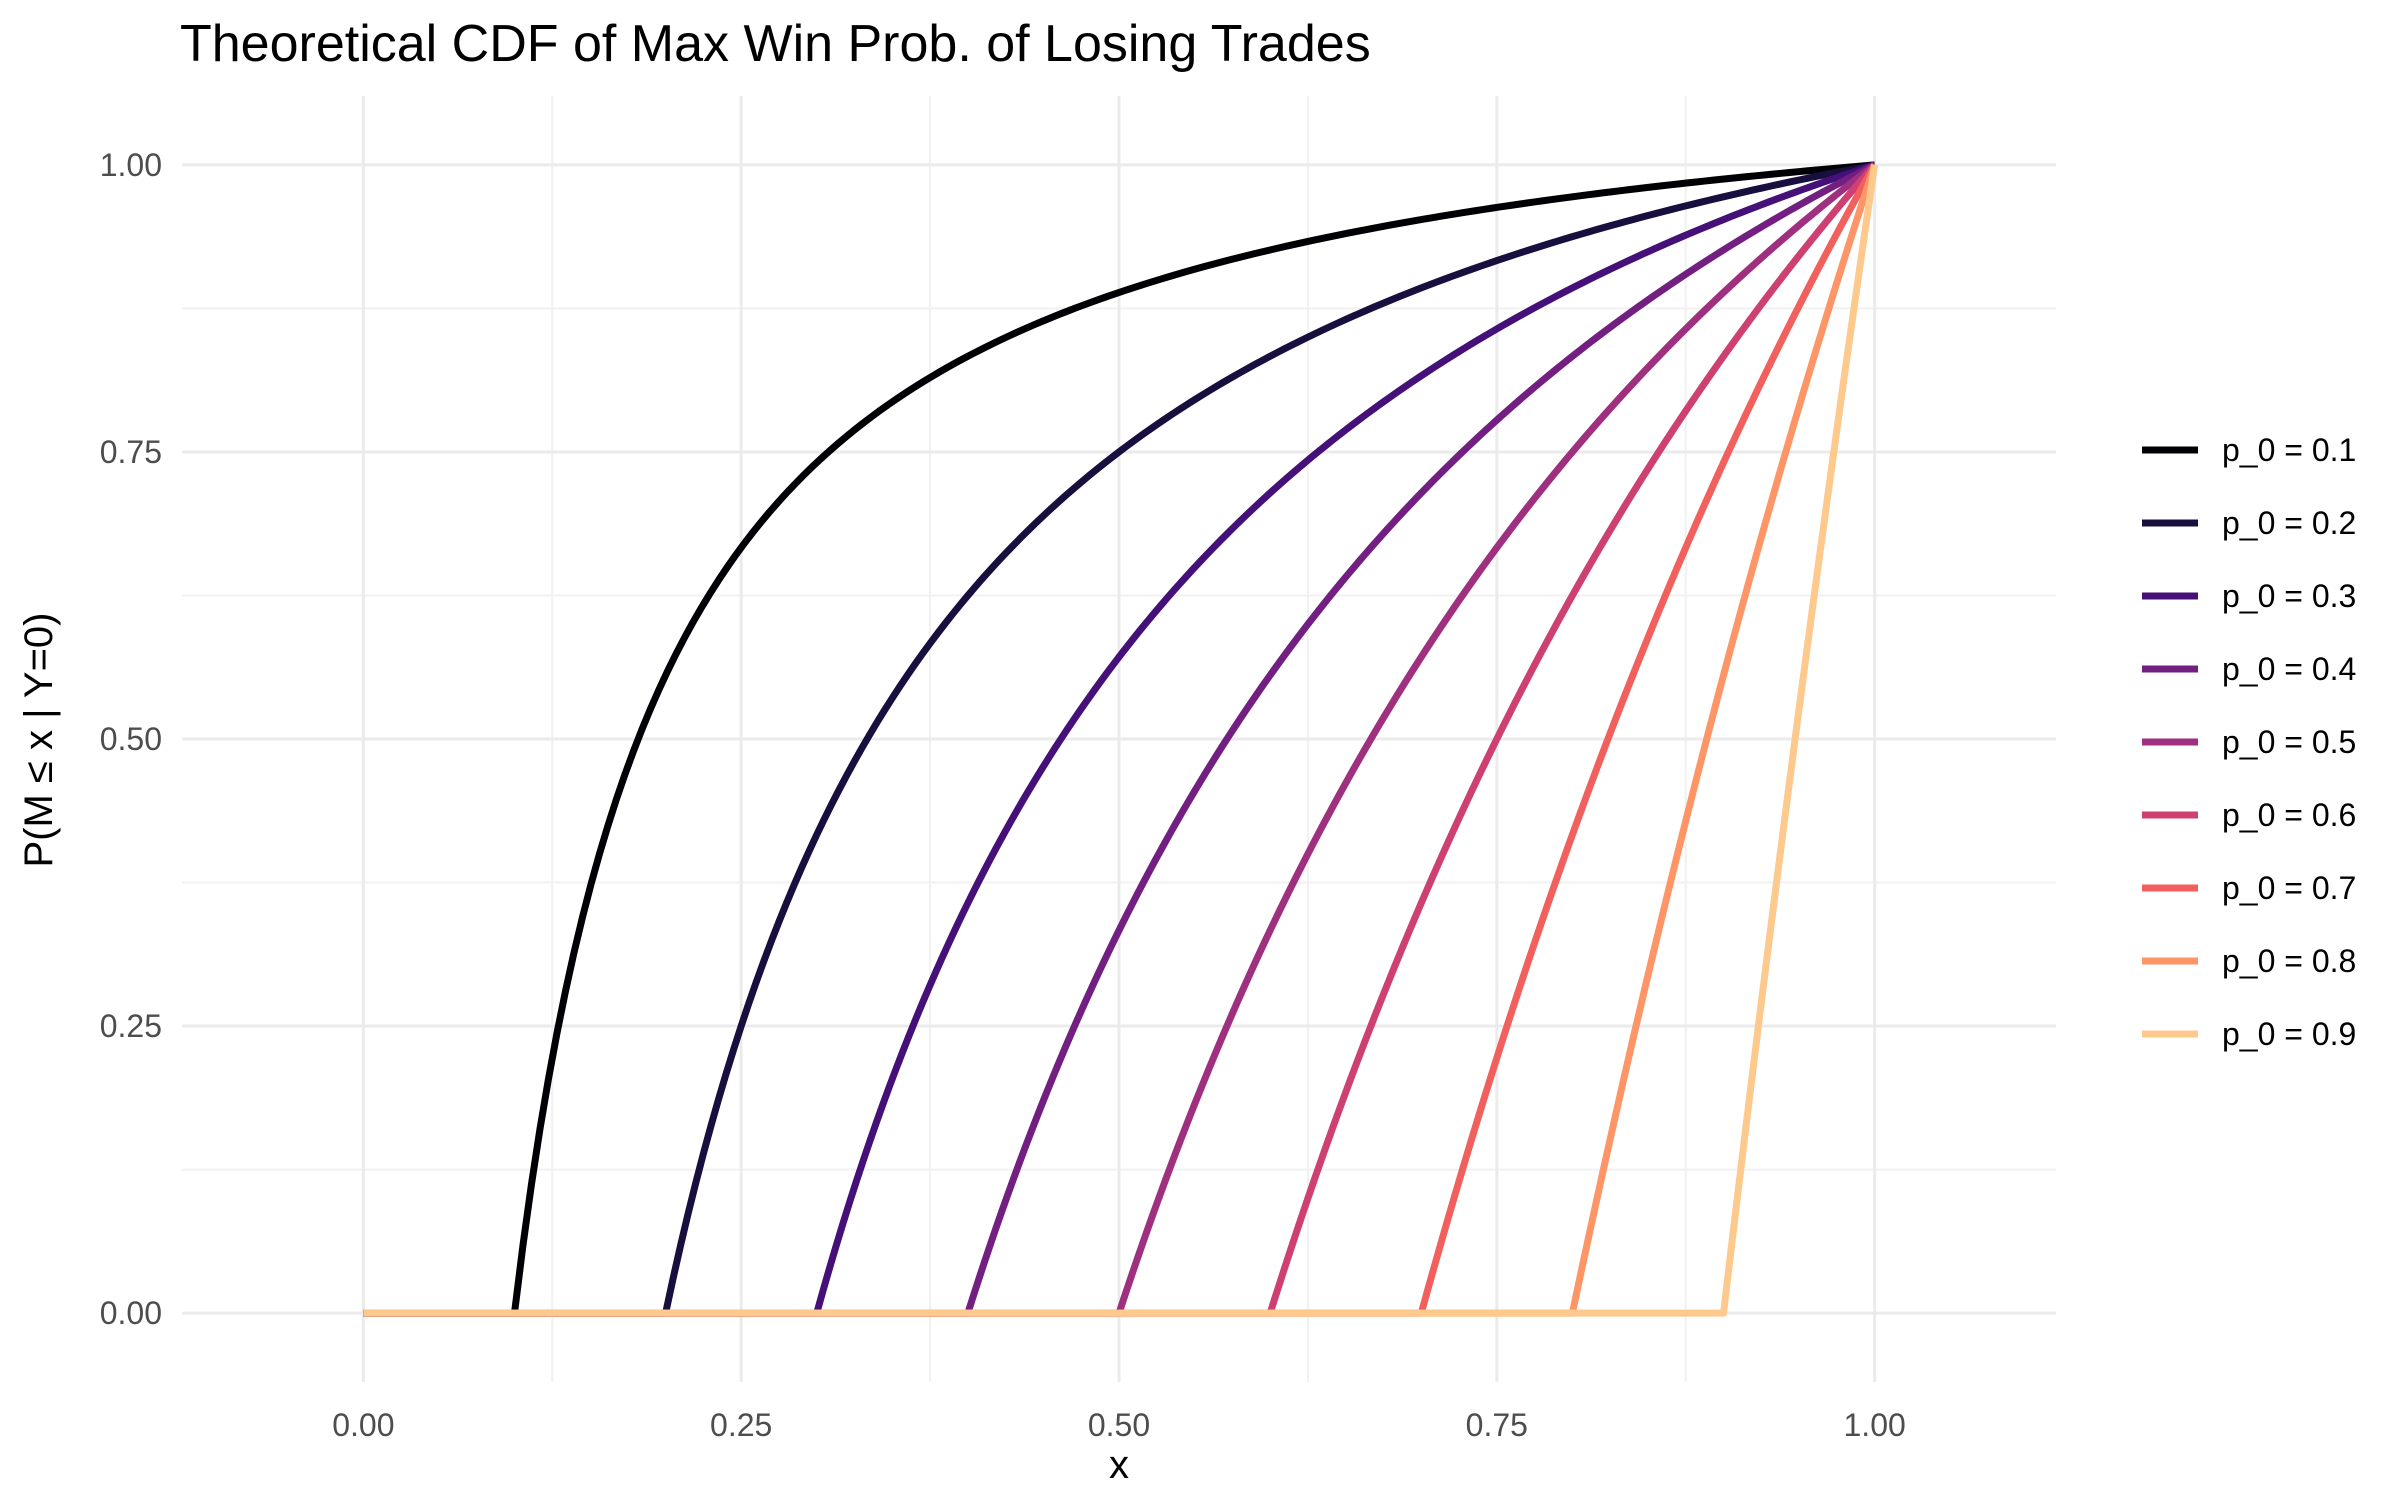 This screenshot has width=2400, height=1500. Describe the element at coordinates (741, 1425) in the screenshot. I see `x-tick-label: 0.25` at that location.